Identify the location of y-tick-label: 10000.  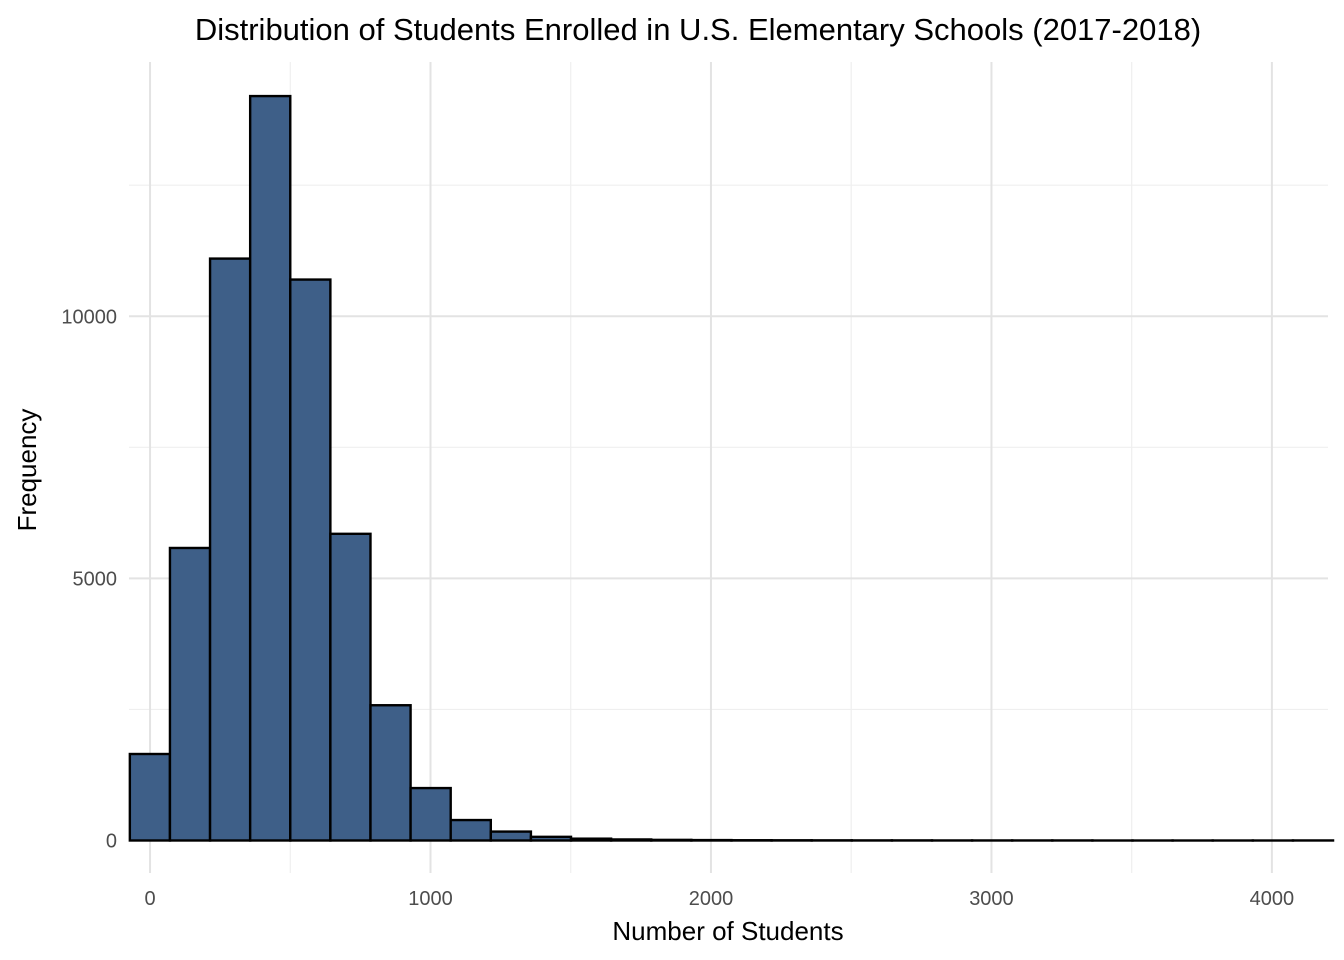
(89, 317).